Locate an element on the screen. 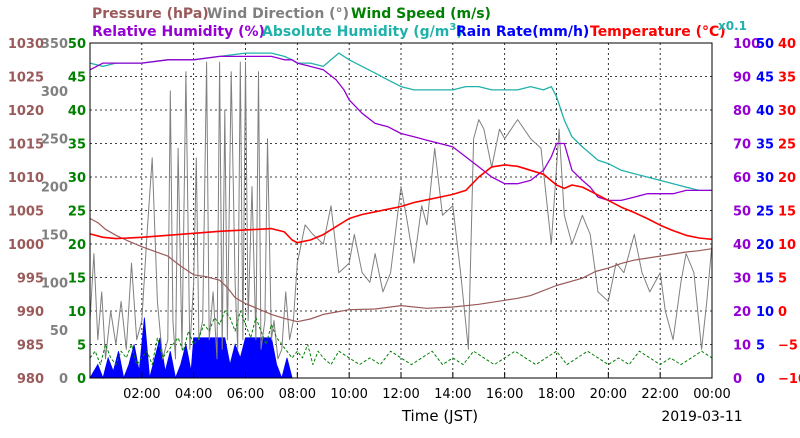  y-tick-relative-humidity: 70 is located at coordinates (742, 145).